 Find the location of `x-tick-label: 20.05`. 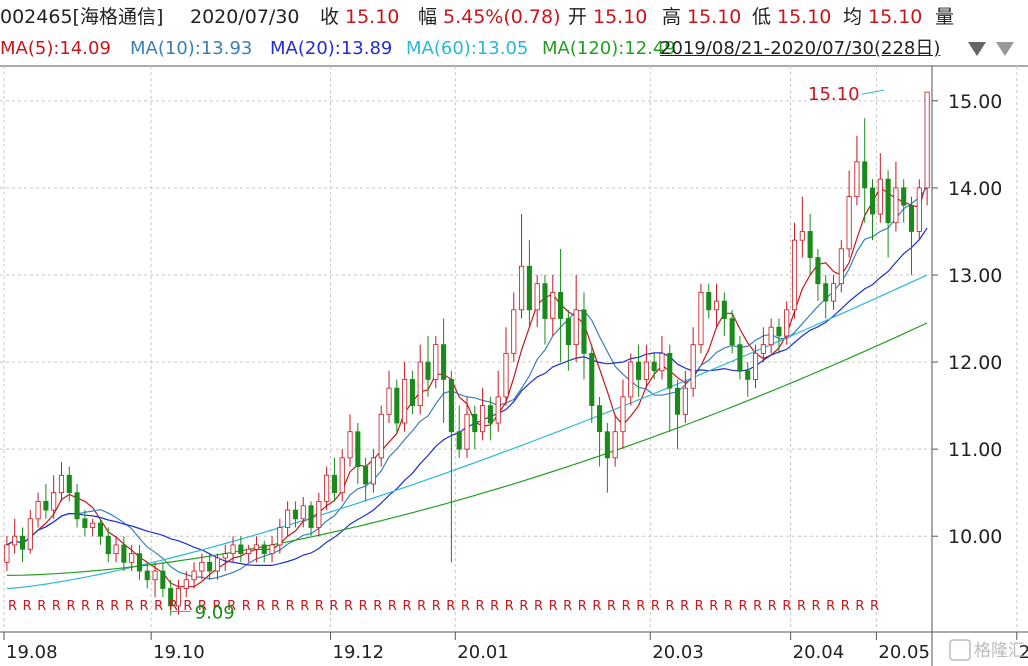

x-tick-label: 20.05 is located at coordinates (904, 652).